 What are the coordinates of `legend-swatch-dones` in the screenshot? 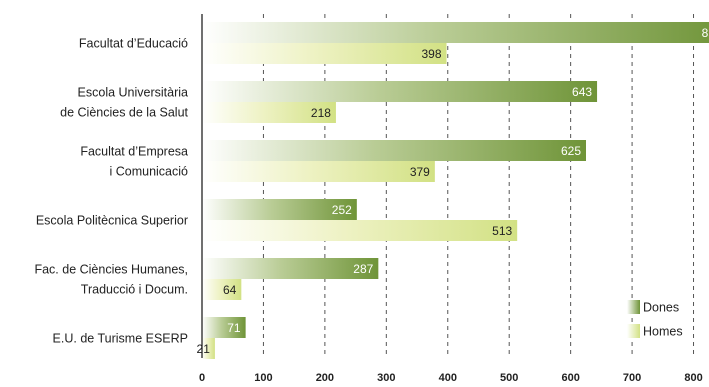 It's located at (633, 307).